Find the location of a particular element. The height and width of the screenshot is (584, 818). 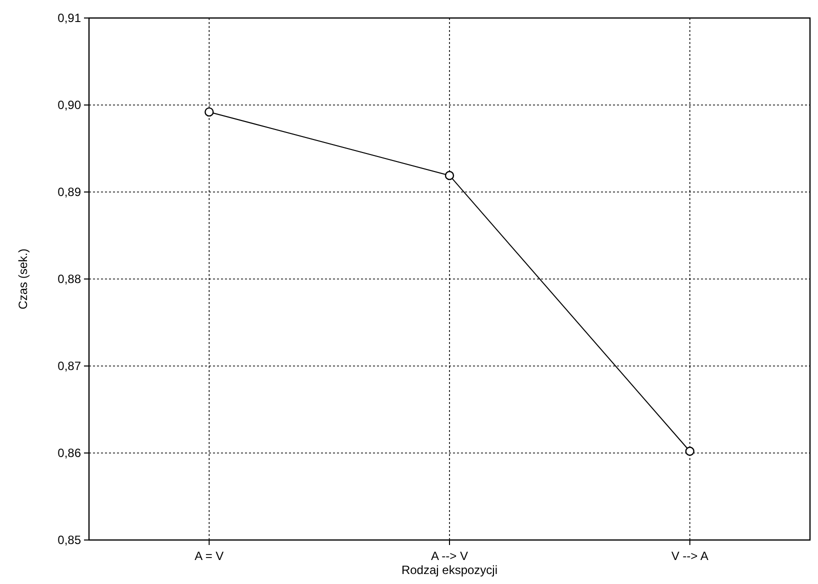

y-tick-label: 0,85 is located at coordinates (70, 540).